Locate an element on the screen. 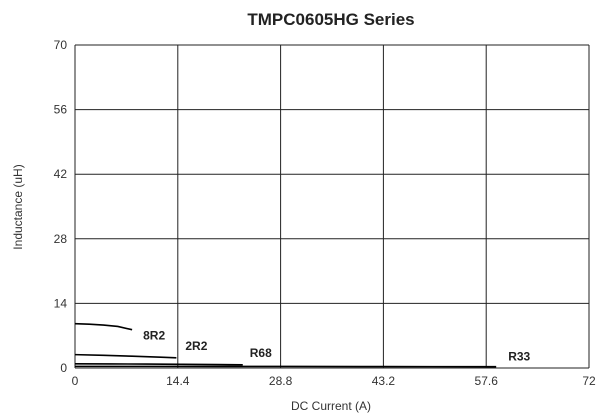 Image resolution: width=611 pixels, height=417 pixels. series-label-r33: R33 is located at coordinates (519, 357).